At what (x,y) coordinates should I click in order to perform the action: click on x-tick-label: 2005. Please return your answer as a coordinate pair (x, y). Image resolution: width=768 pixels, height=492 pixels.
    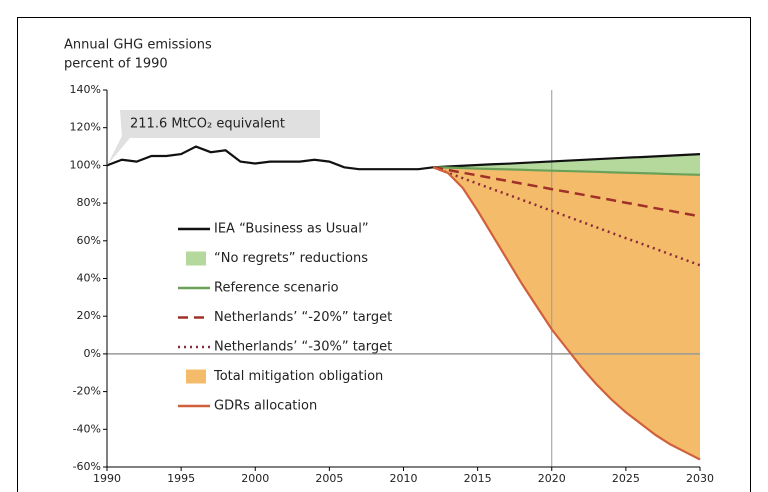
    Looking at the image, I should click on (329, 478).